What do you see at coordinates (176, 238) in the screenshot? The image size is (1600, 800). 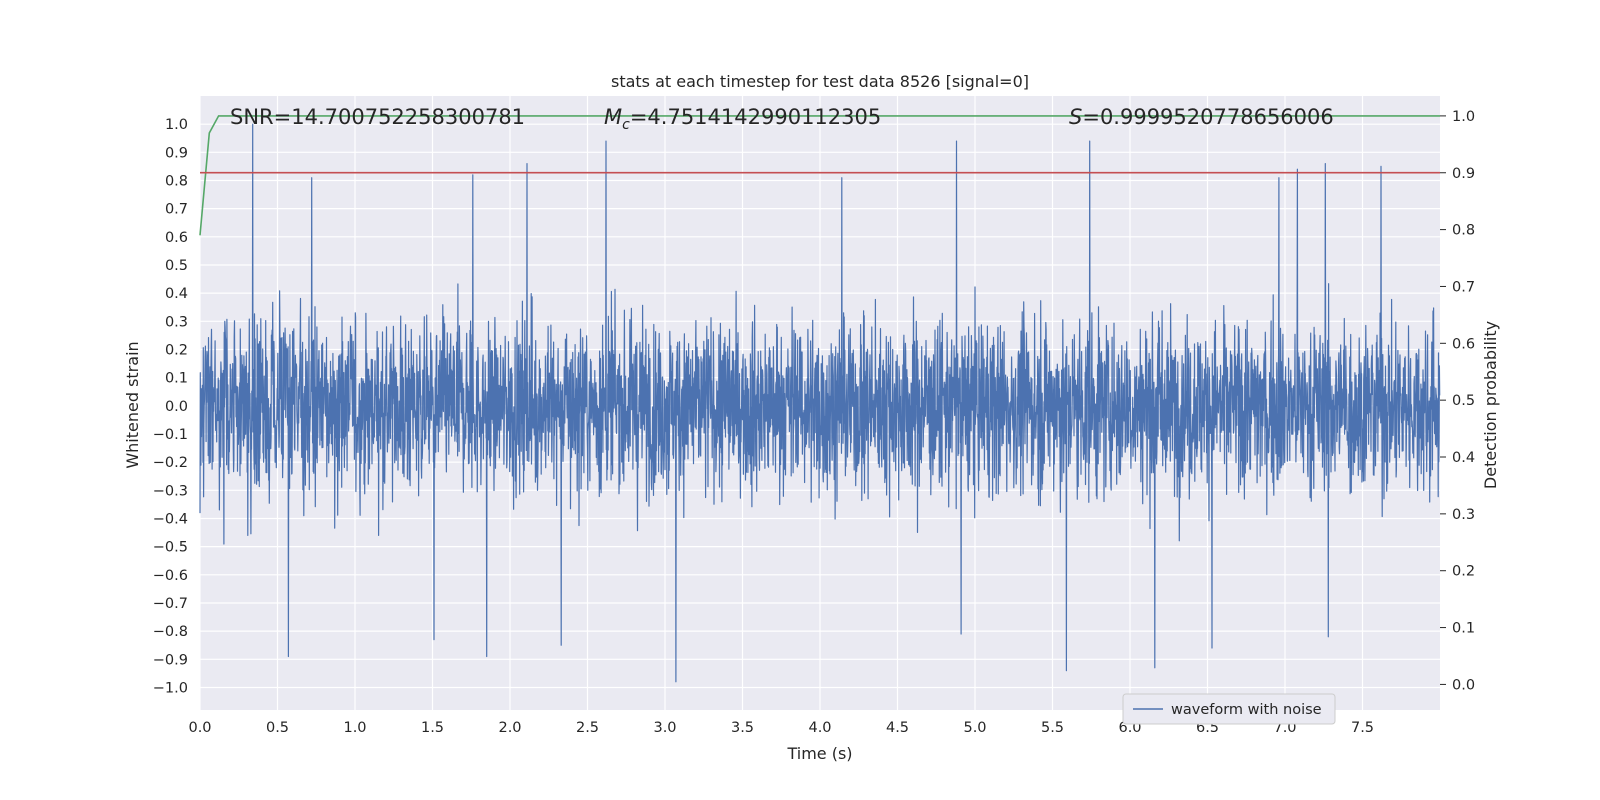 I see `y-tick-label-16: 0.6` at bounding box center [176, 238].